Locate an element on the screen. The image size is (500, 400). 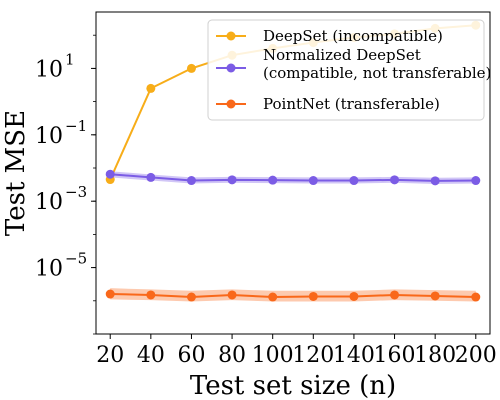
y-tick-exponent: −5 is located at coordinates (76, 259).